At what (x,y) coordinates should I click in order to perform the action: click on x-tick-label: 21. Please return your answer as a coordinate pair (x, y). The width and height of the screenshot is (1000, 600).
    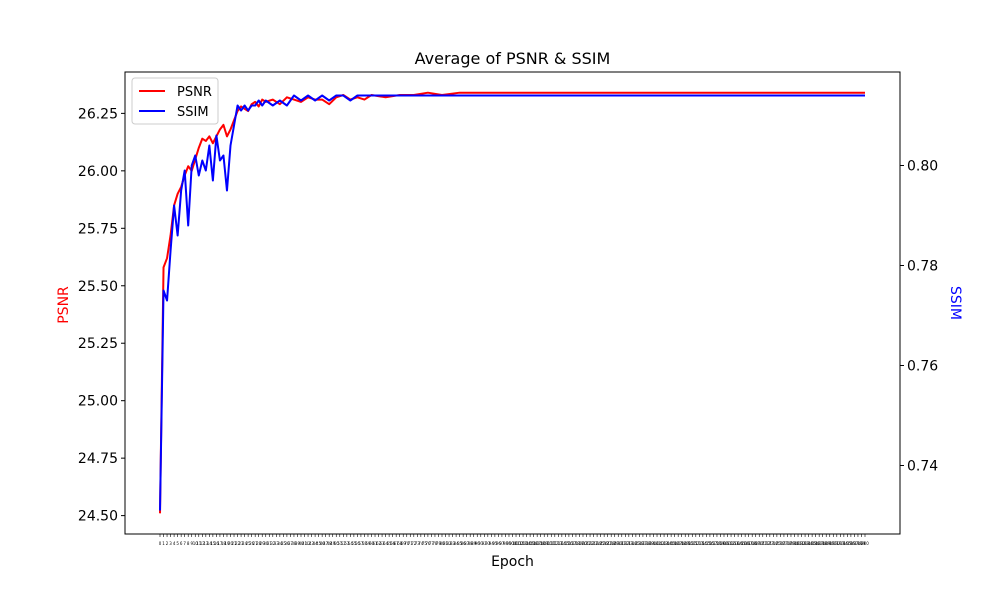
    Looking at the image, I should click on (234, 543).